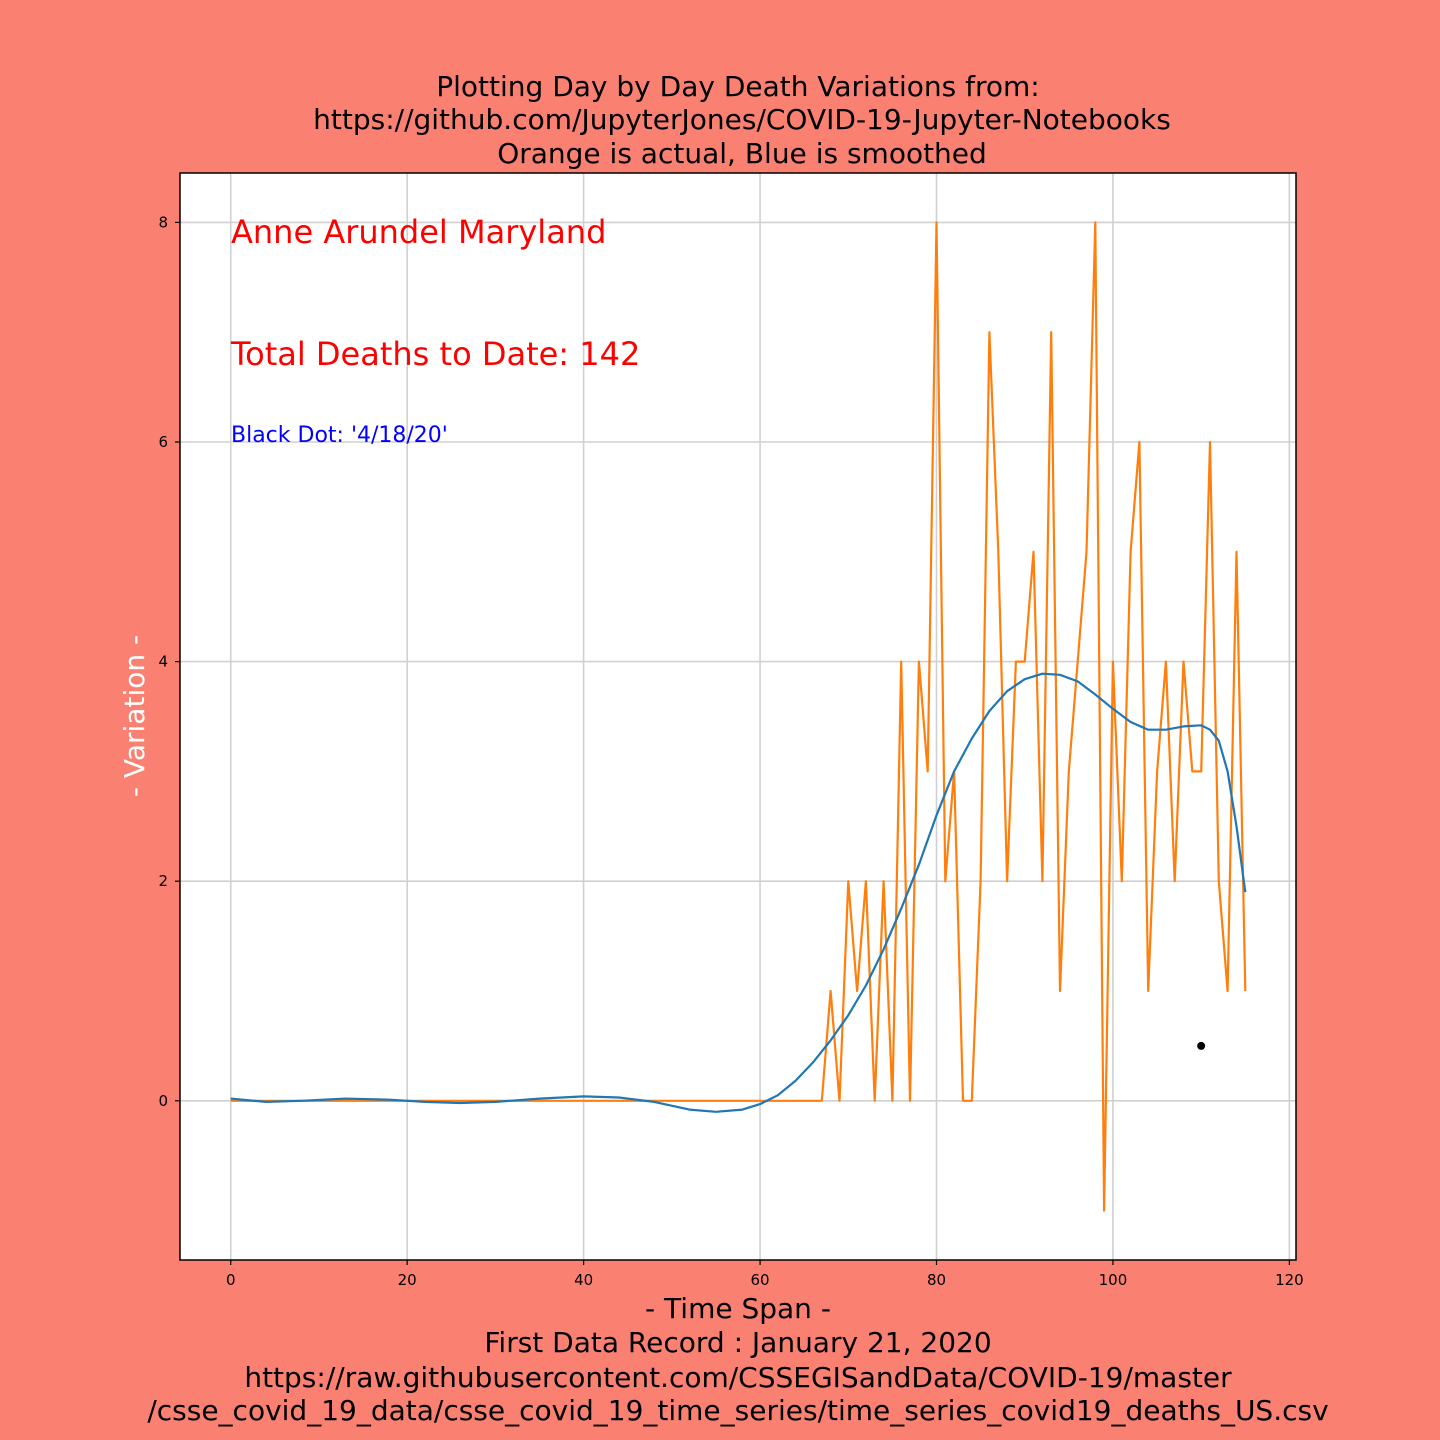 The height and width of the screenshot is (1440, 1440). Describe the element at coordinates (760, 1280) in the screenshot. I see `x-tick-label: 60` at that location.